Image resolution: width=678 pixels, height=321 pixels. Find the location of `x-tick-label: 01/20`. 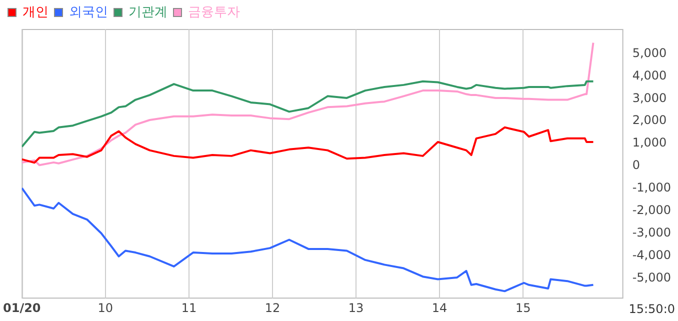

x-tick-label: 01/20 is located at coordinates (22, 307).